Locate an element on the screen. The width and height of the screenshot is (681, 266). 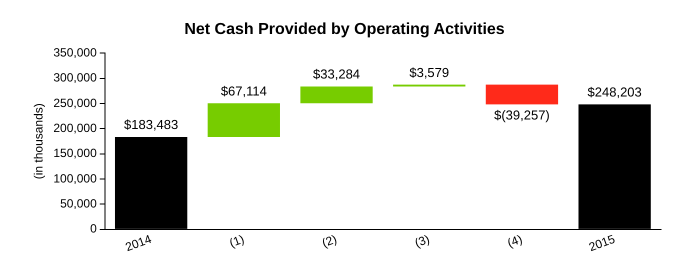
y-tick-label: 350,000 is located at coordinates (75, 53).